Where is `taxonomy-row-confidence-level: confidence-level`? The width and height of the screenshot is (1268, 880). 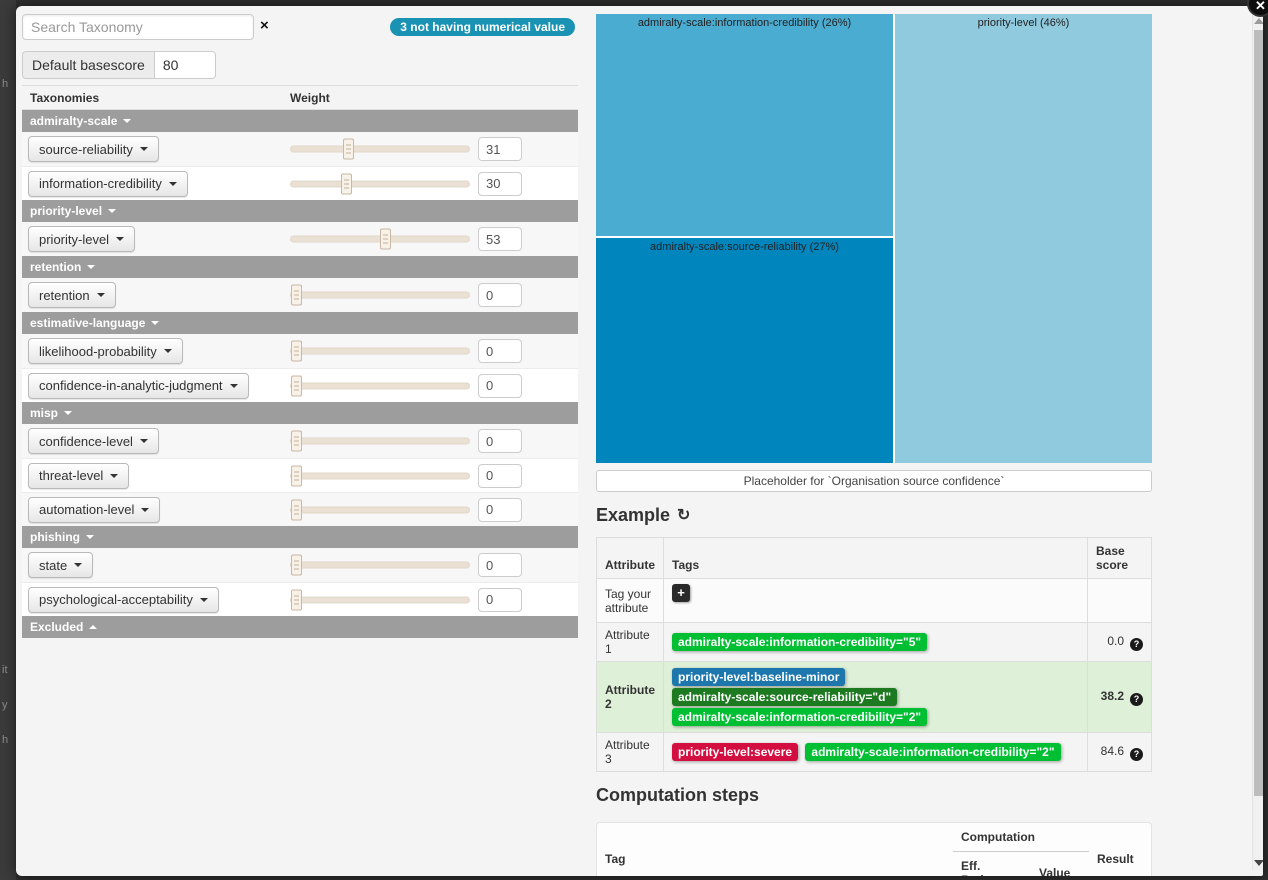
taxonomy-row-confidence-level: confidence-level is located at coordinates (300, 441).